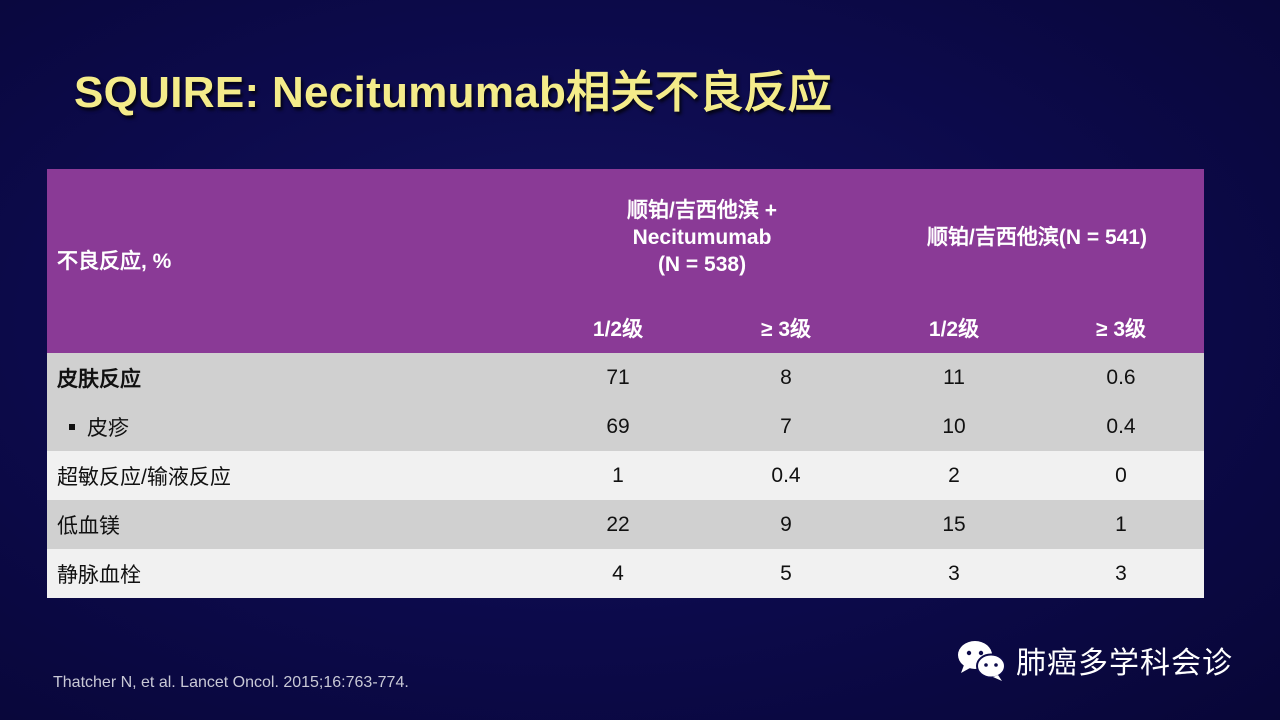 The height and width of the screenshot is (720, 1280). I want to click on header-group-control: 顺铂/吉西他滨(N = 541), so click(1037, 237).